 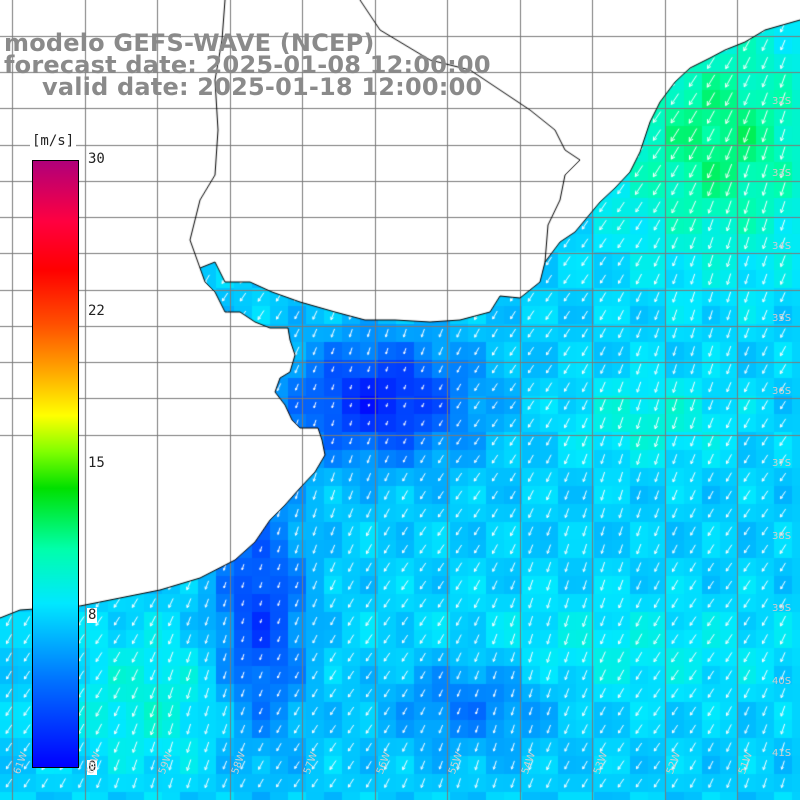 What do you see at coordinates (782, 608) in the screenshot?
I see `lat-label-39s: 39S` at bounding box center [782, 608].